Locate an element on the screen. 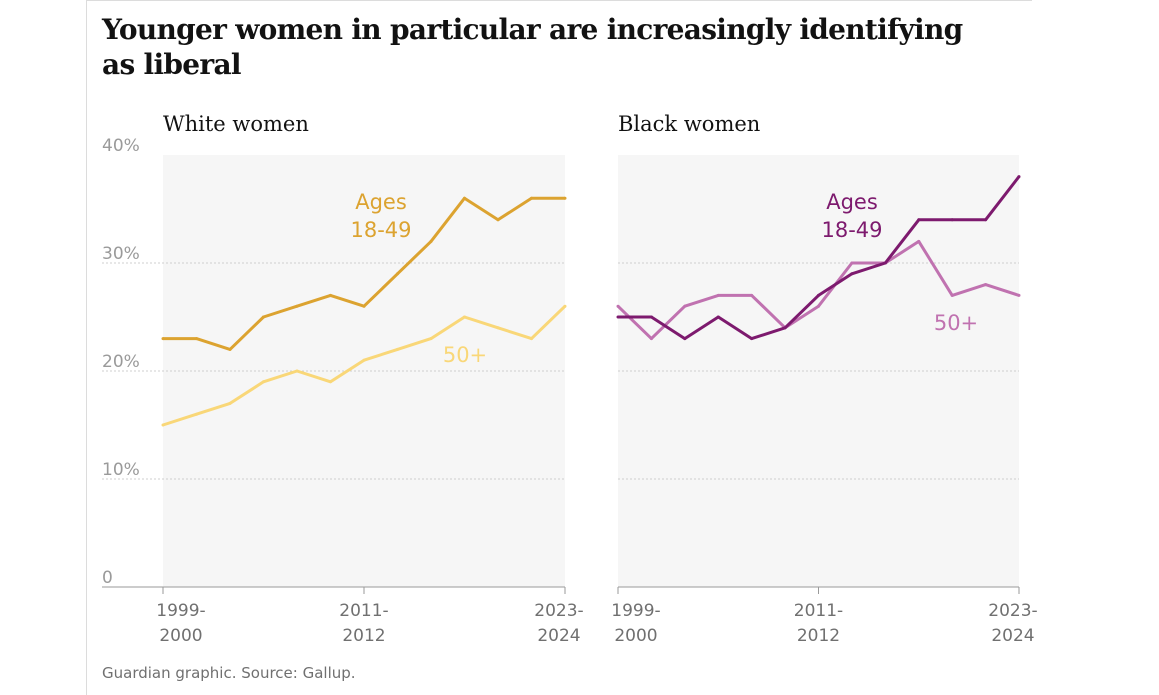 This screenshot has width=1159, height=695. y-tick-label: 40% is located at coordinates (121, 146).